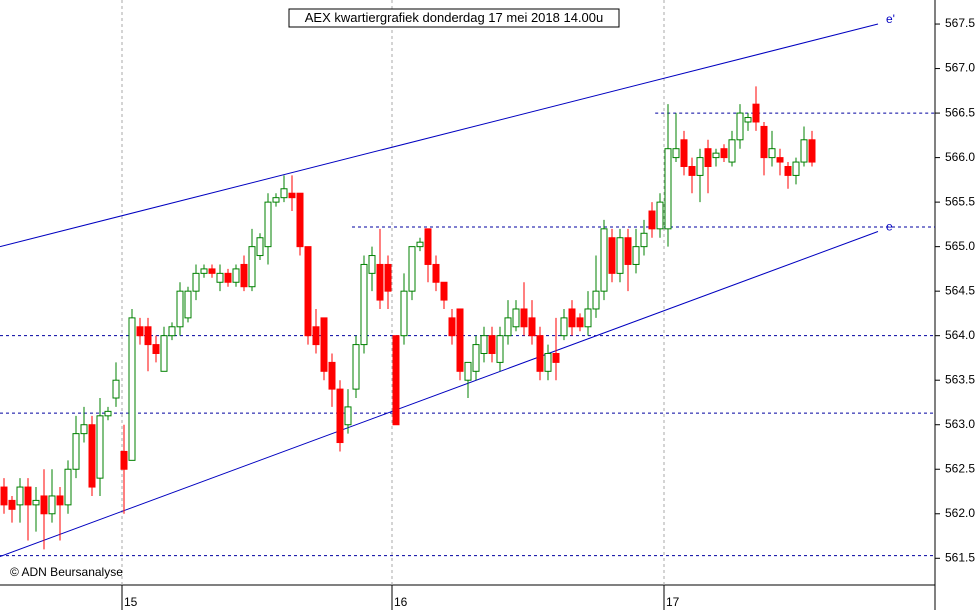  I want to click on y-tick-label: 564.0, so click(960, 335).